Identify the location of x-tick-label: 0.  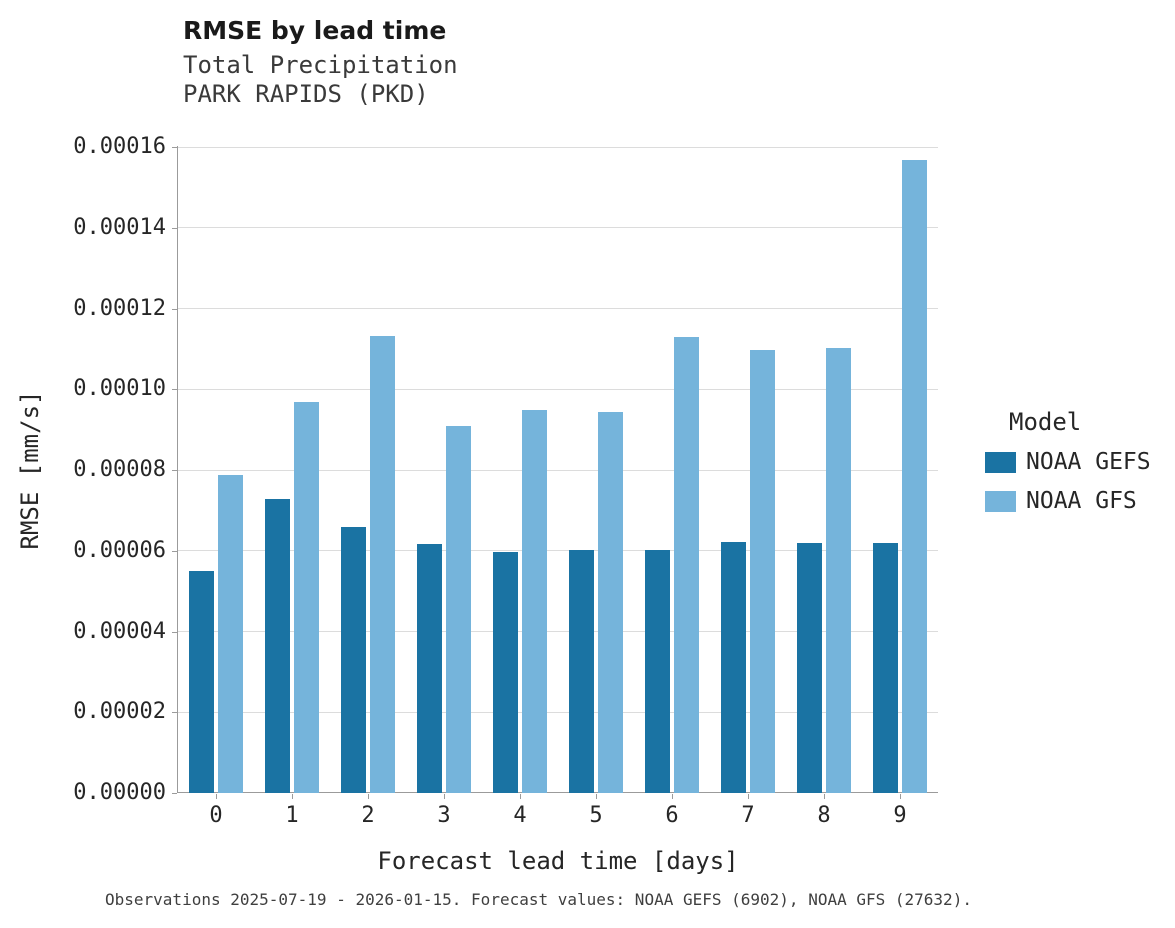
(216, 815).